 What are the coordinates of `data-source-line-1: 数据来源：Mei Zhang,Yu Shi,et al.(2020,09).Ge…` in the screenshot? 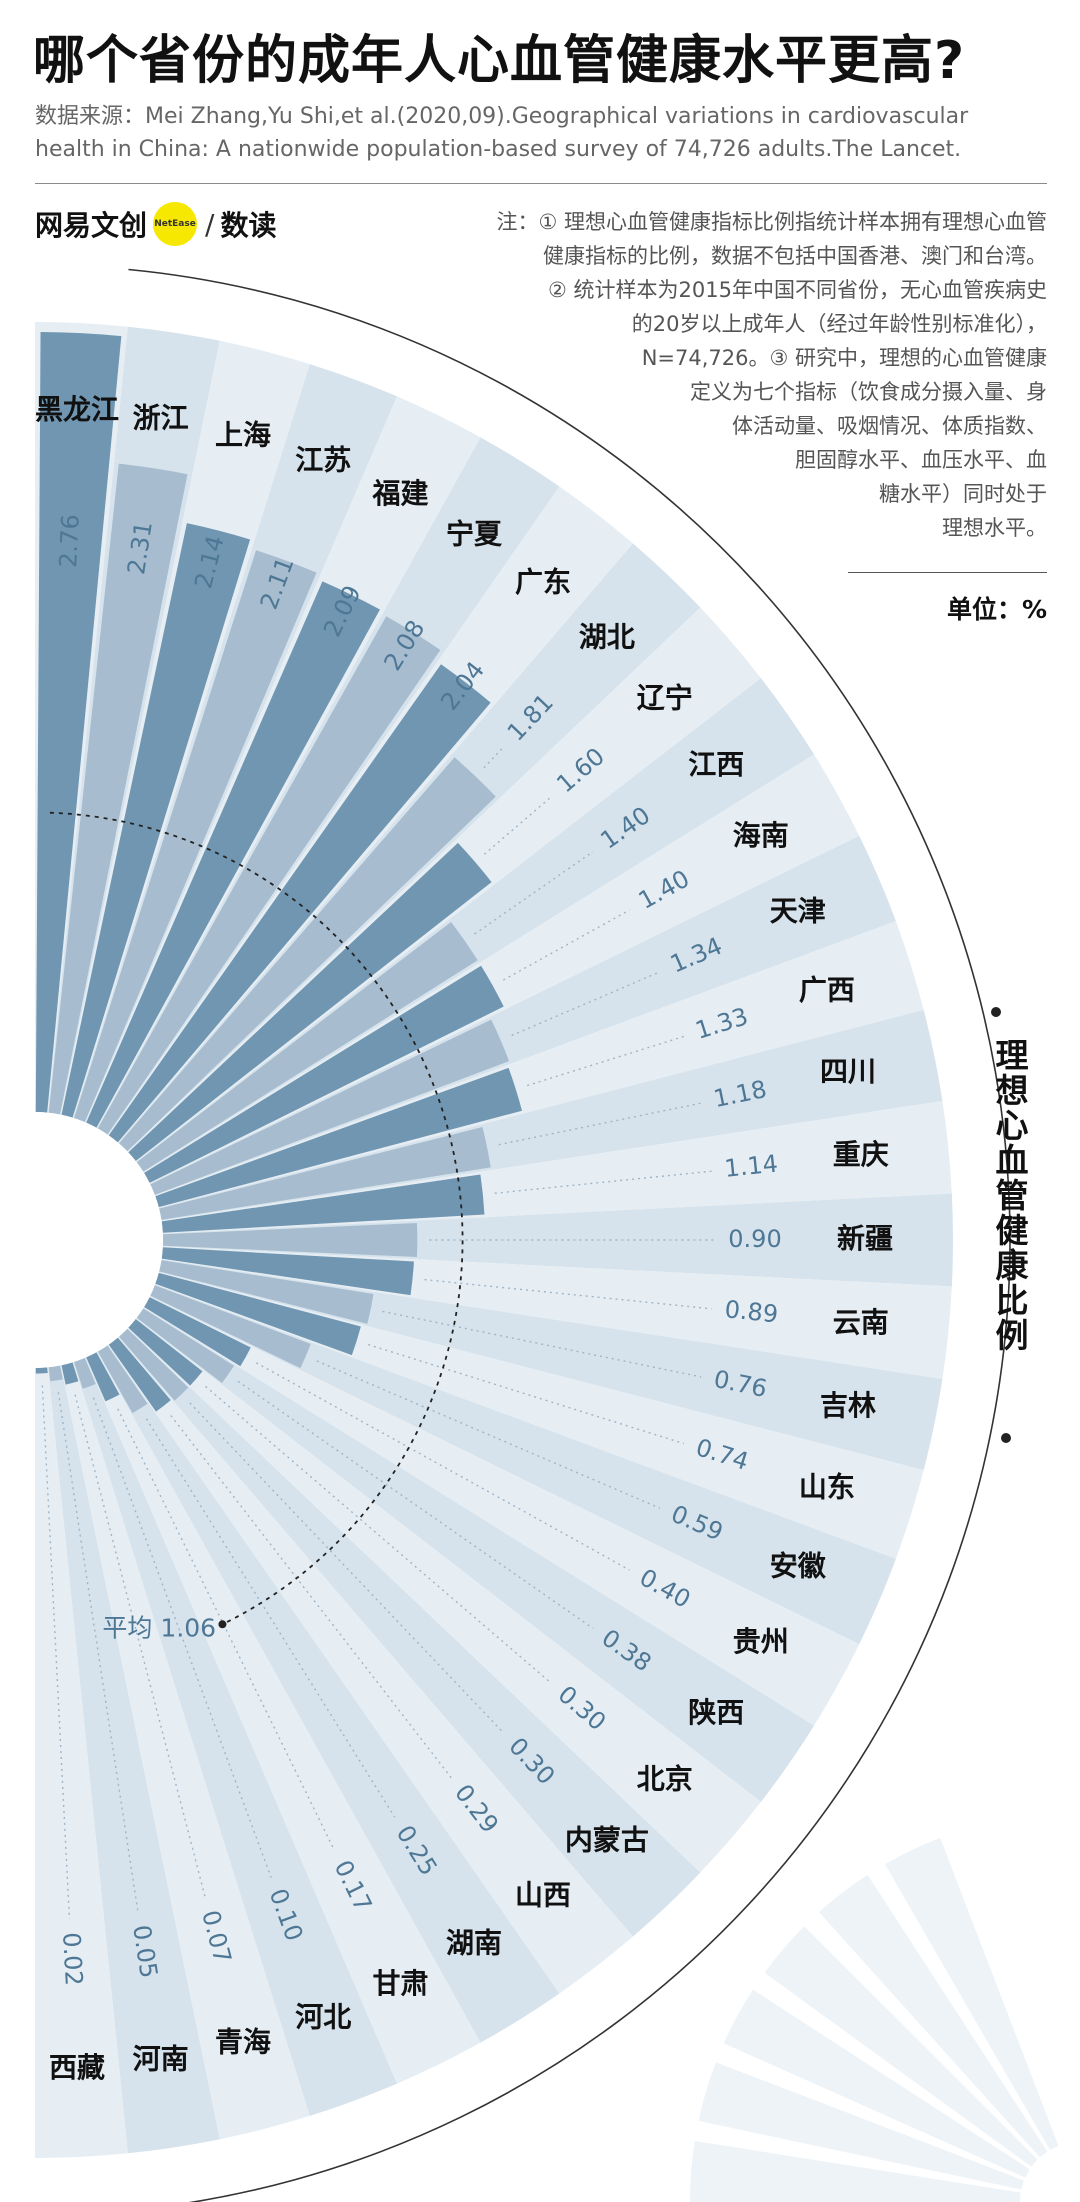 It's located at (502, 116).